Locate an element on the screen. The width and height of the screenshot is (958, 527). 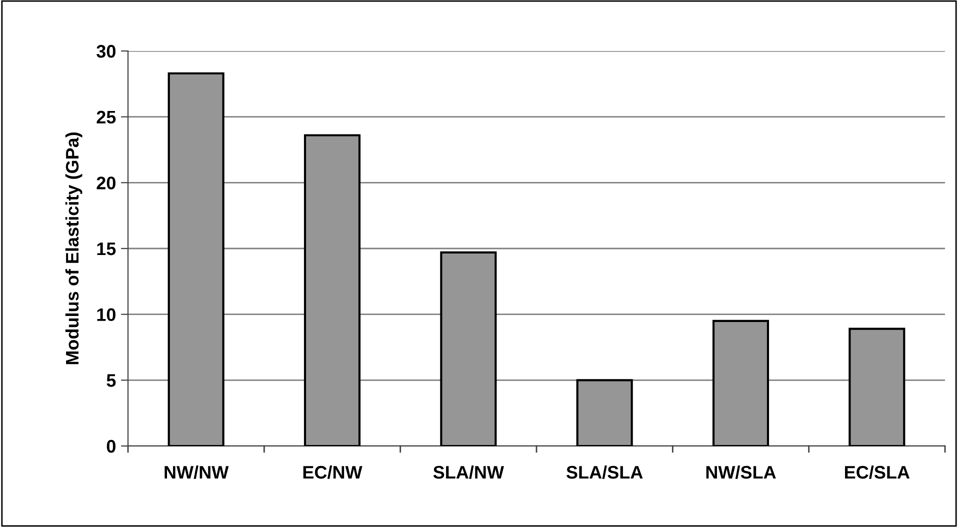
y-tick-label: 15 is located at coordinates (106, 249).